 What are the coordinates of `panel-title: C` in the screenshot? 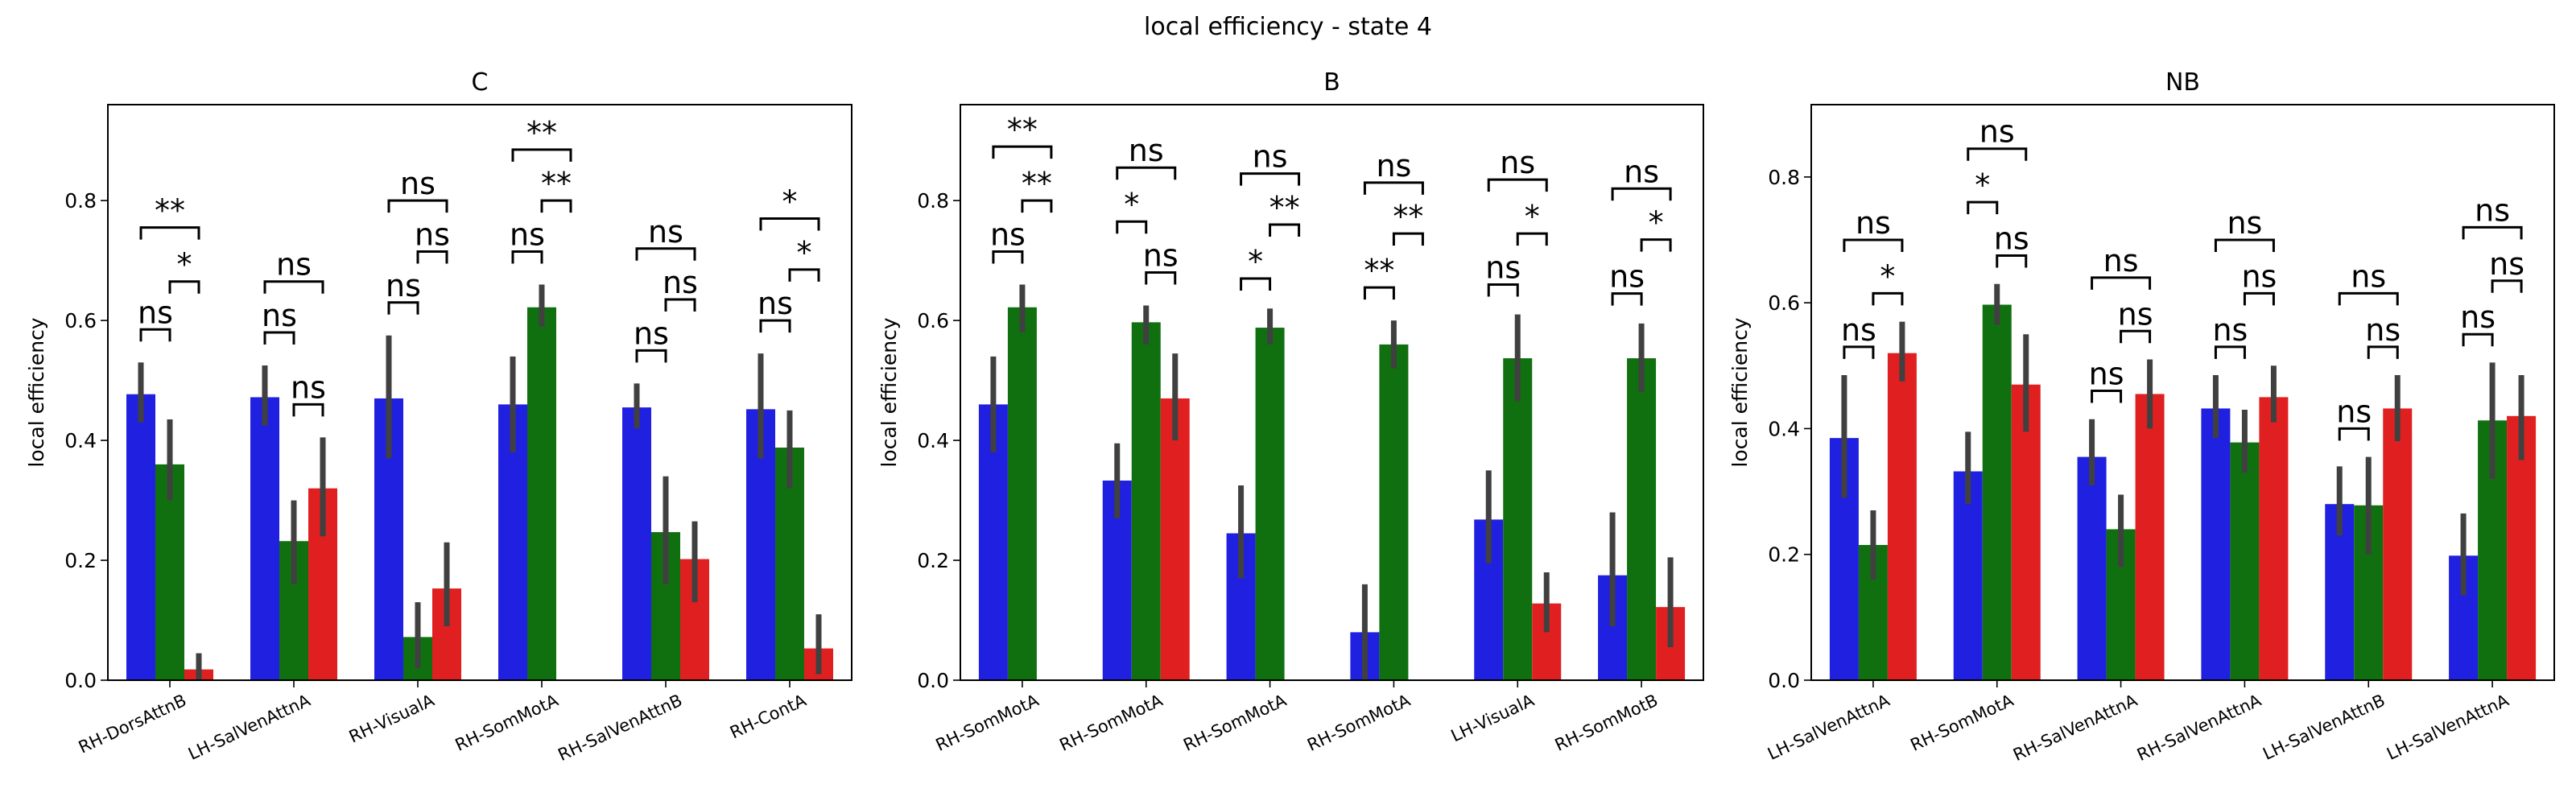 It's located at (480, 83).